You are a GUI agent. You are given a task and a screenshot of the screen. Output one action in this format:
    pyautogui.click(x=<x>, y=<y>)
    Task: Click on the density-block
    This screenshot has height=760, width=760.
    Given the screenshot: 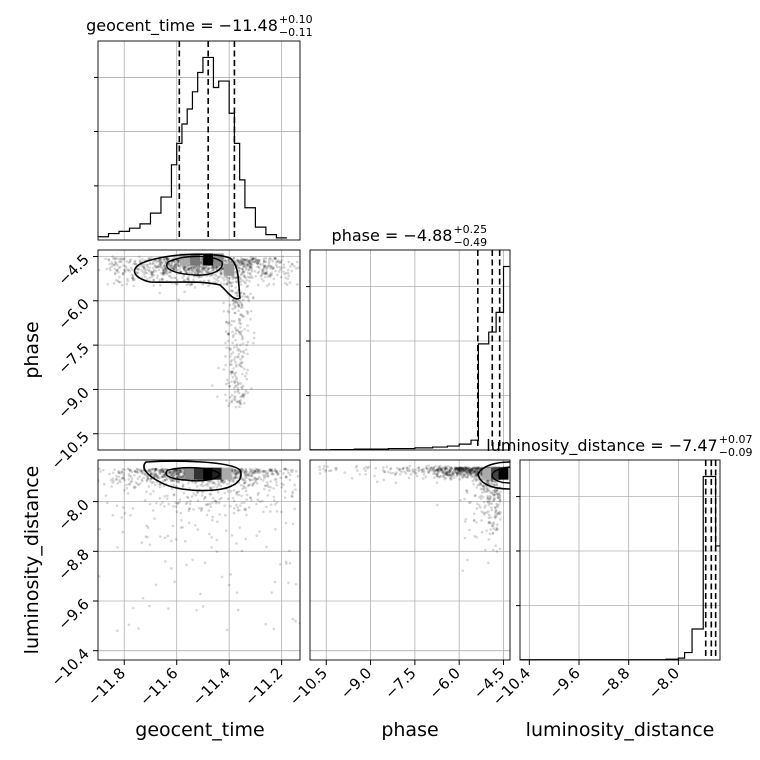 What is the action you would take?
    pyautogui.click(x=487, y=473)
    